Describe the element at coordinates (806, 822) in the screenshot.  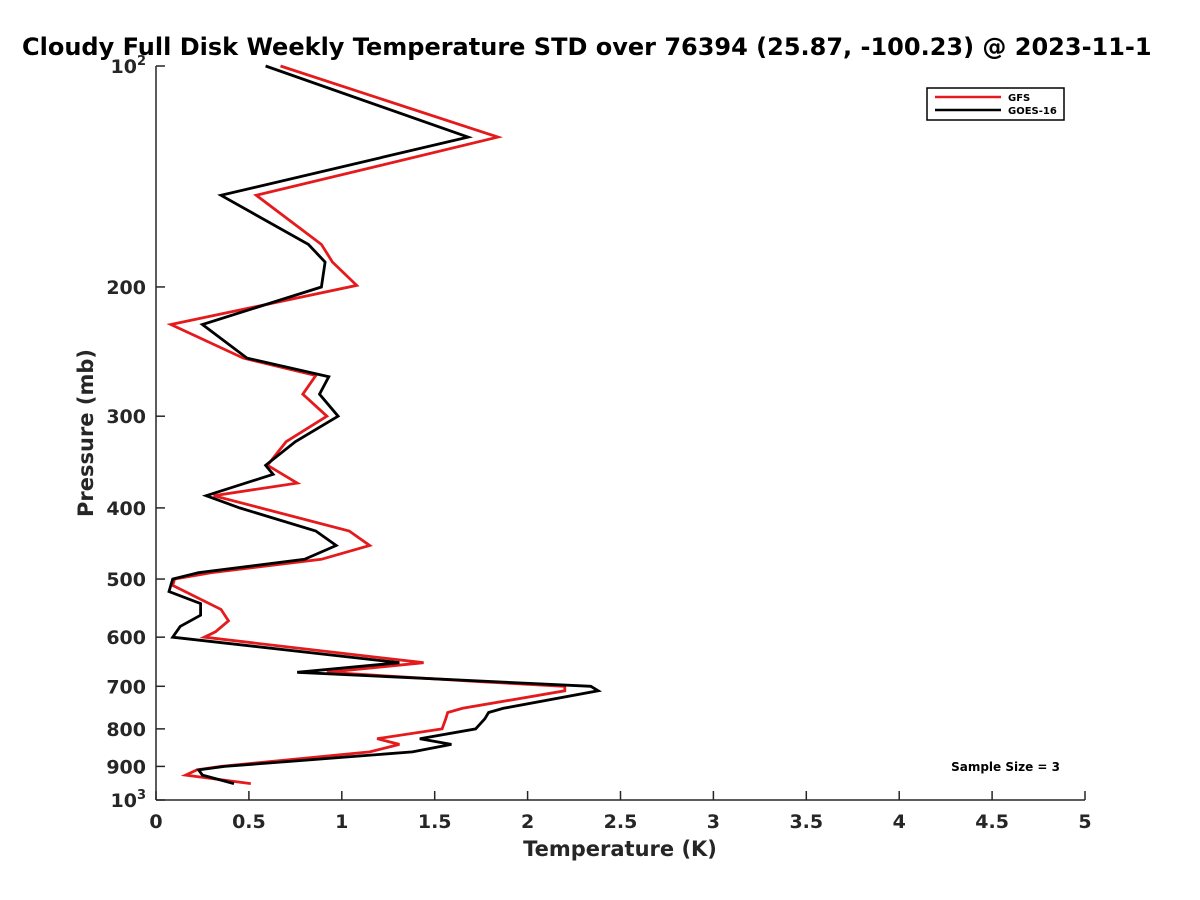
I see `x-tick-label: 3.5` at that location.